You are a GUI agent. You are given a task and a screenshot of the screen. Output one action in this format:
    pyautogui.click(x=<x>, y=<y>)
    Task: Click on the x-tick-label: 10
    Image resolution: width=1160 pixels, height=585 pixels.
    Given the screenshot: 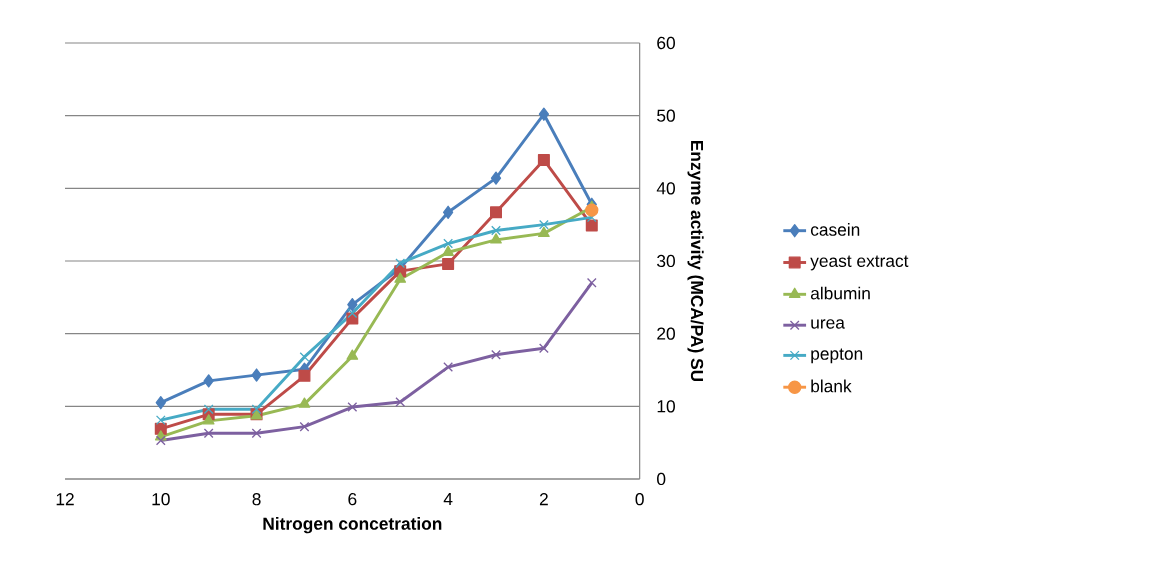 What is the action you would take?
    pyautogui.click(x=161, y=499)
    